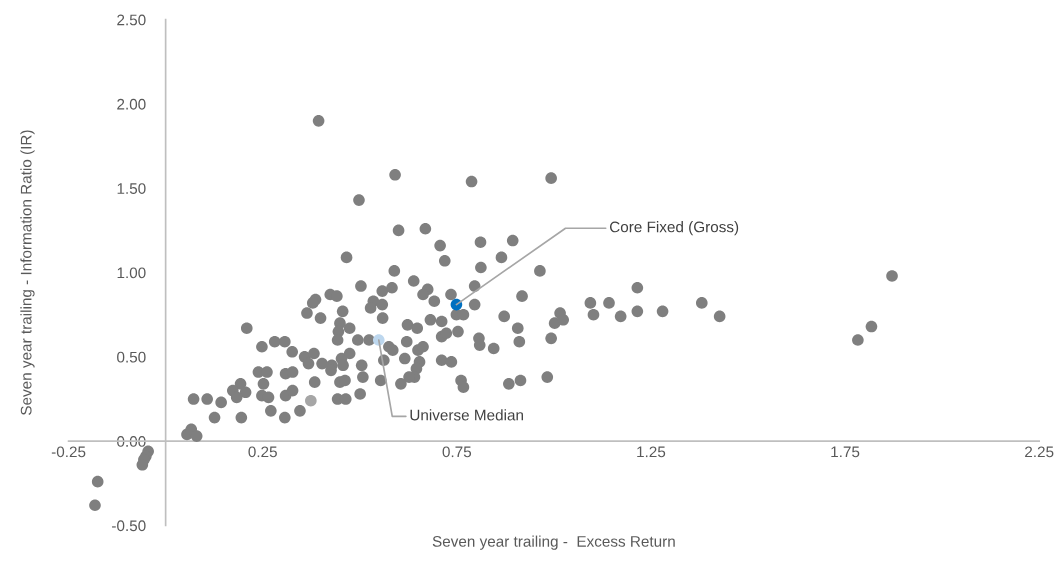  I want to click on annotation: Core Fixed (Gross), so click(674, 228).